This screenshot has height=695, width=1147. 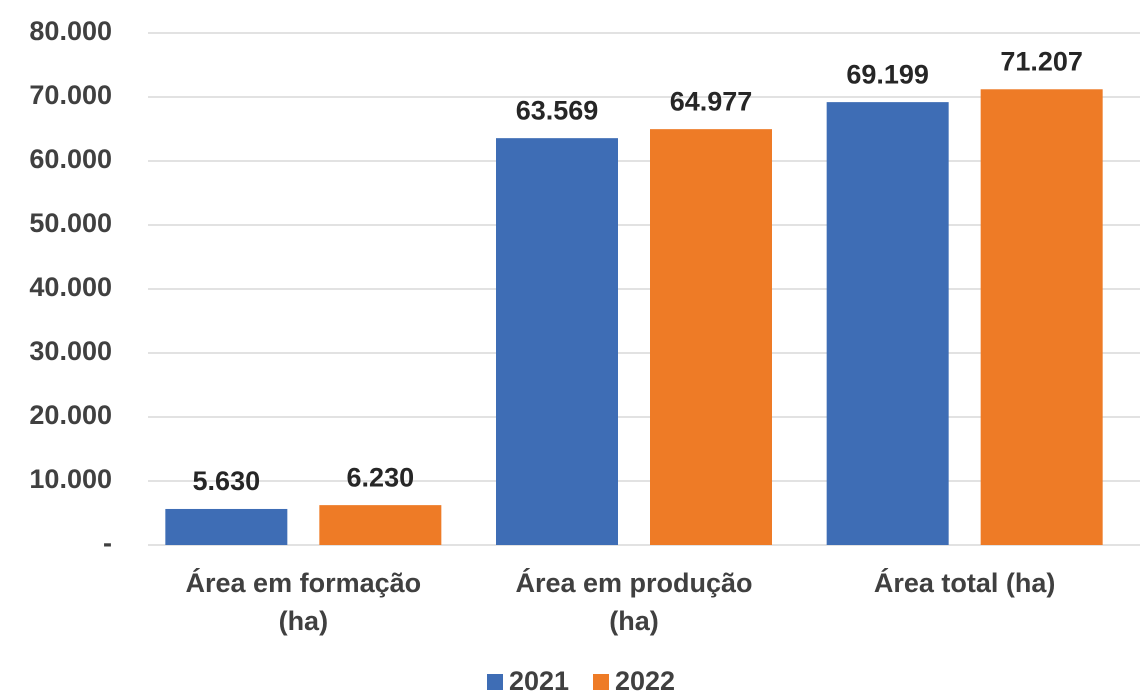 I want to click on y-tick-label: 30.000, so click(x=70, y=351).